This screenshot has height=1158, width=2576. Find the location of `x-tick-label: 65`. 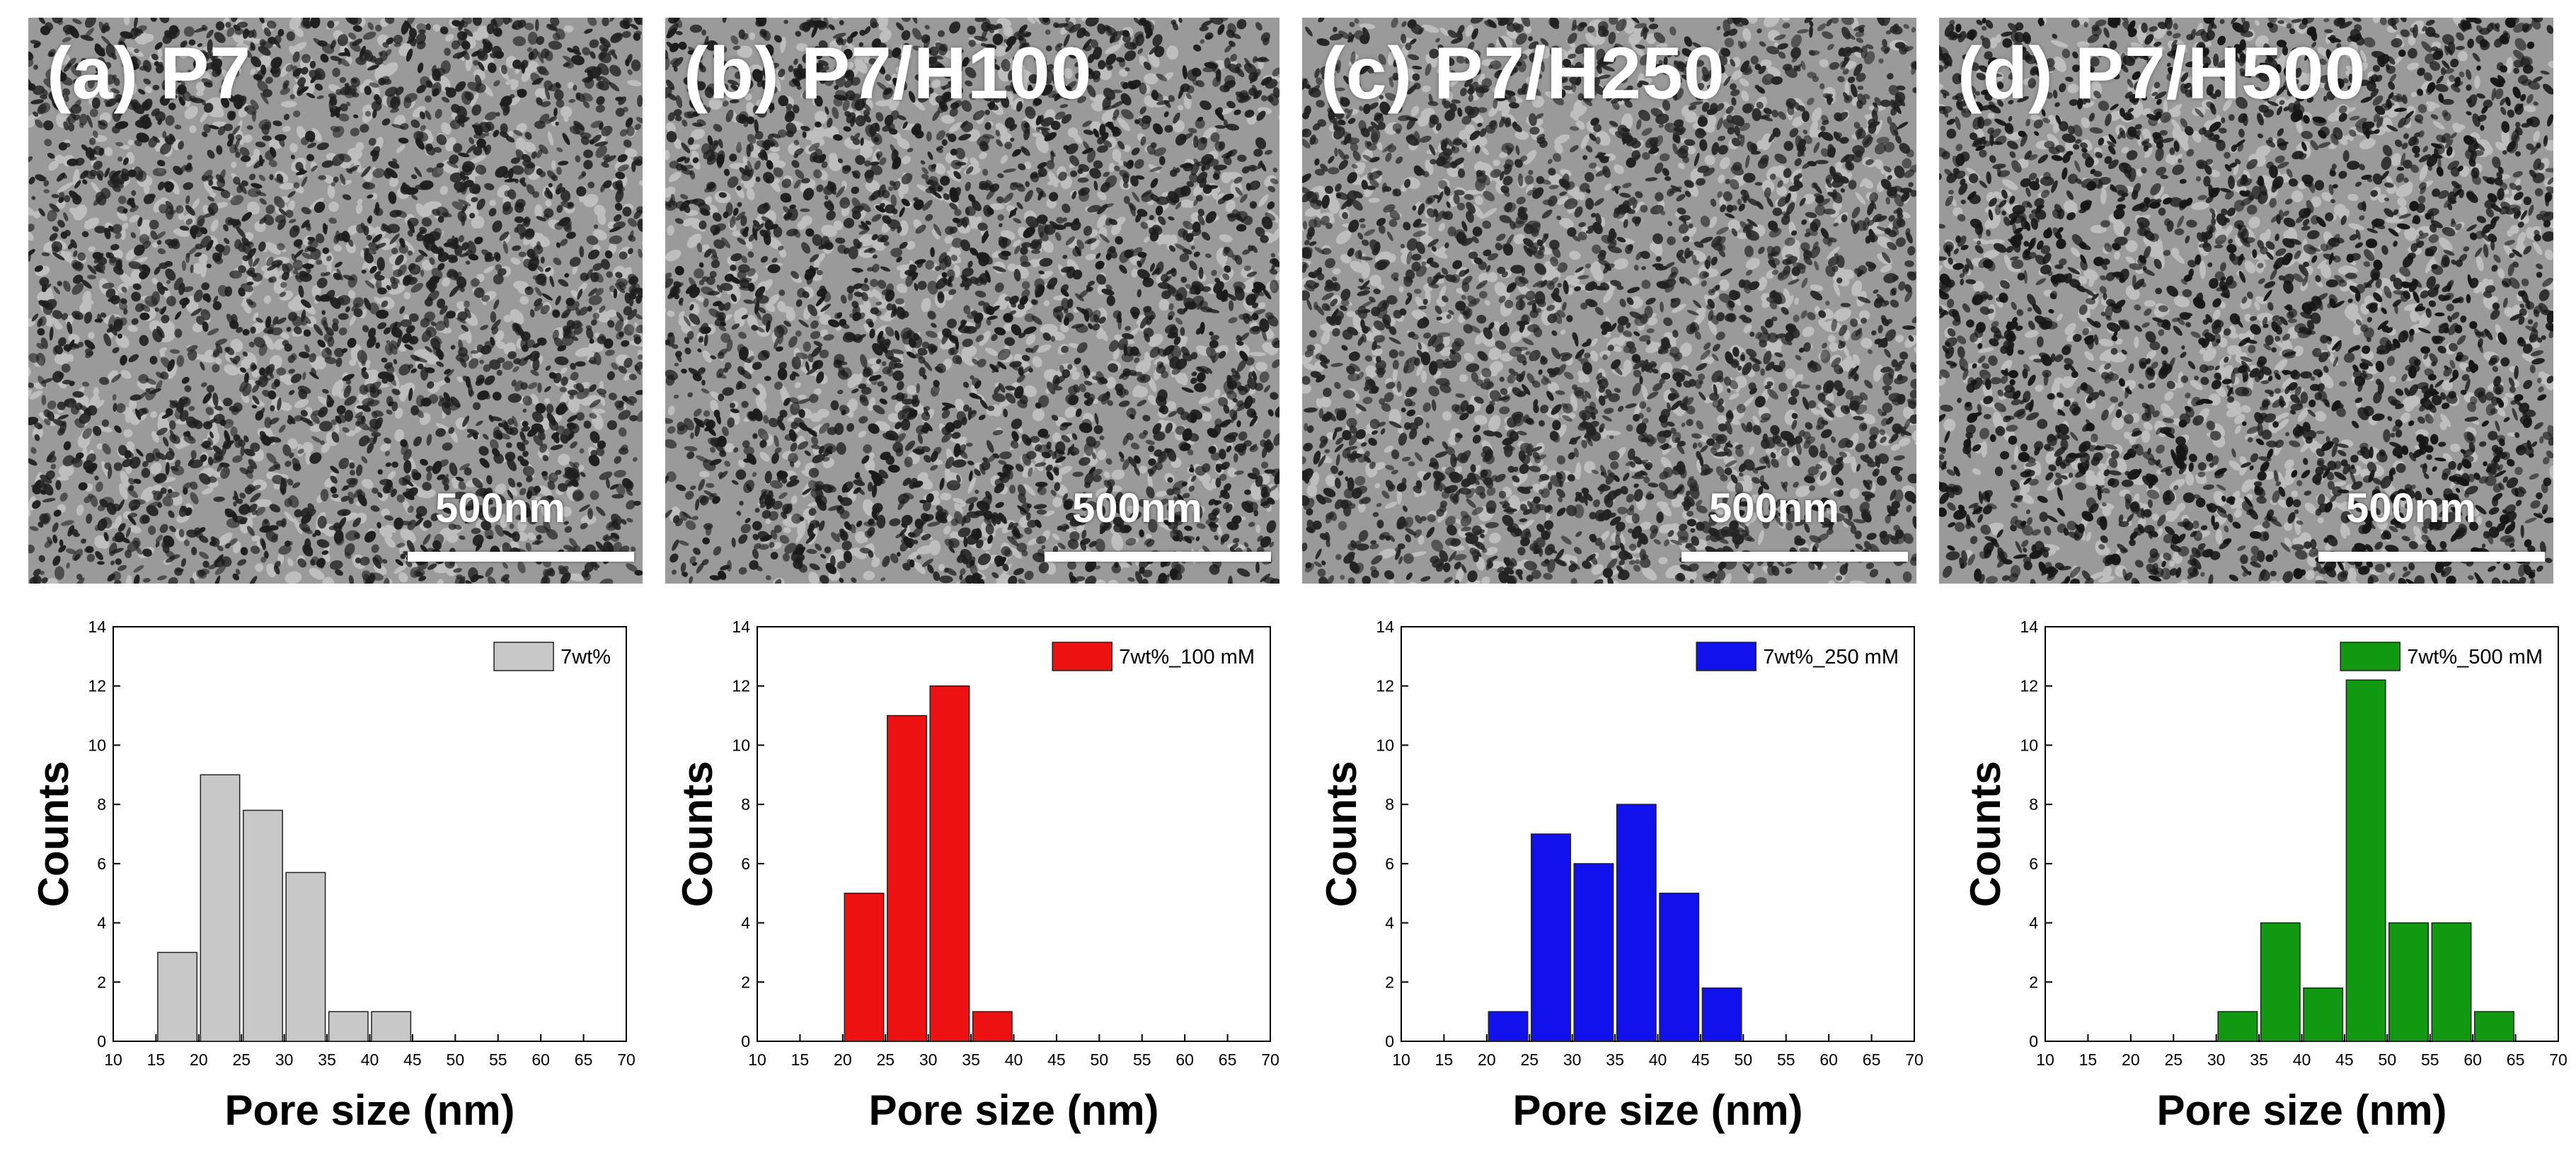

x-tick-label: 65 is located at coordinates (2516, 1059).